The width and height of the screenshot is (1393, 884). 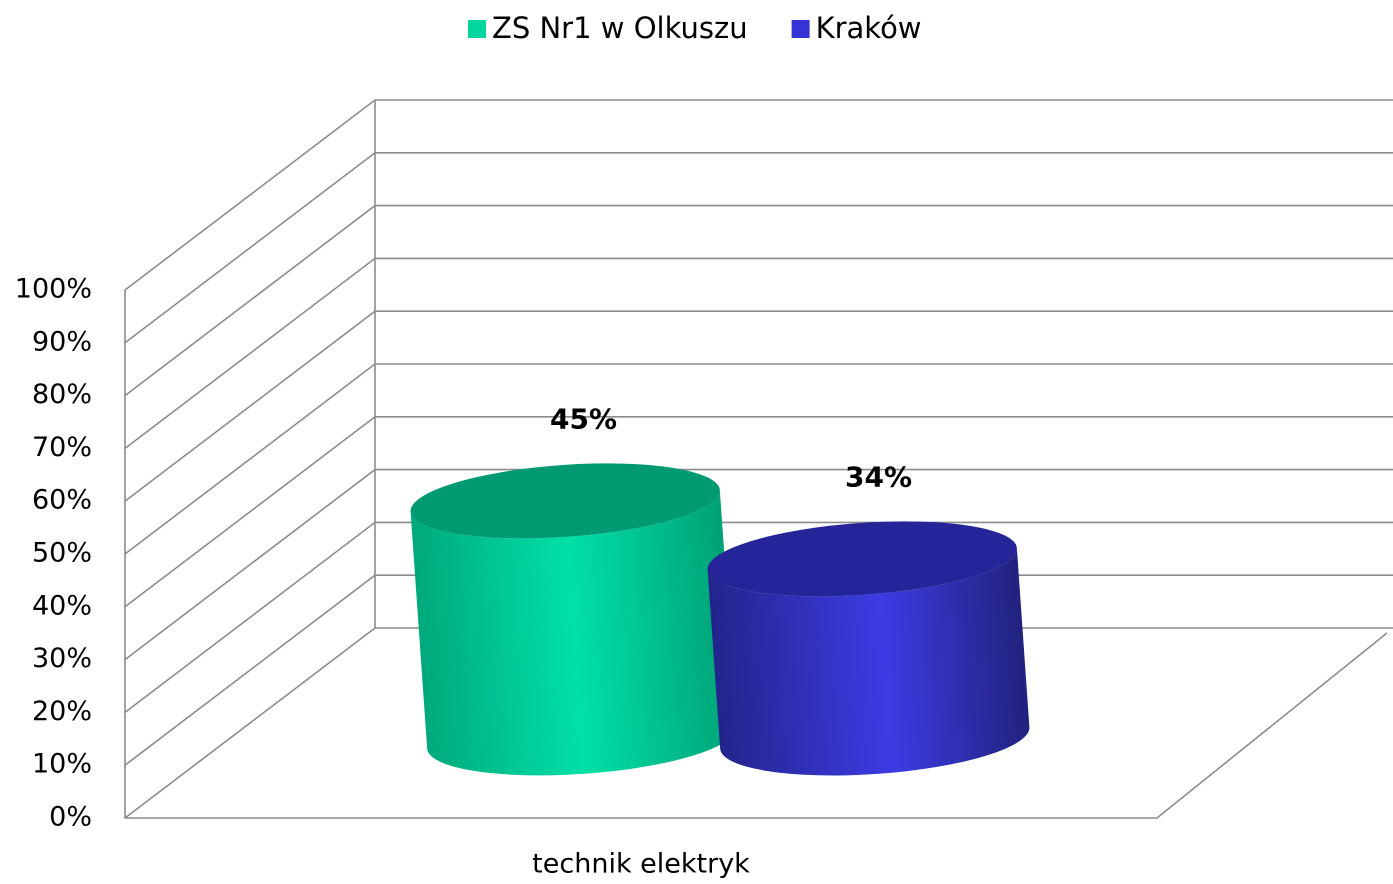 I want to click on y-tick-label: 20%, so click(x=62, y=711).